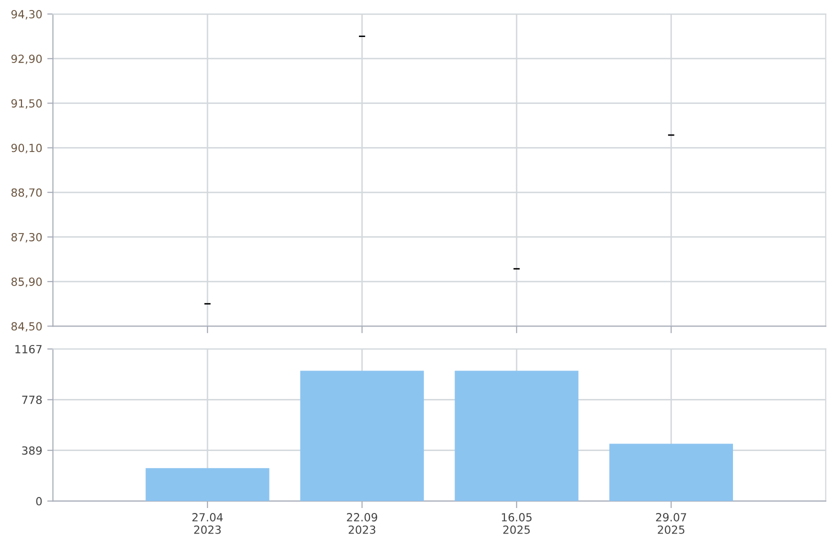 The width and height of the screenshot is (840, 550). I want to click on x-tick-label: 16.05 2025, so click(517, 523).